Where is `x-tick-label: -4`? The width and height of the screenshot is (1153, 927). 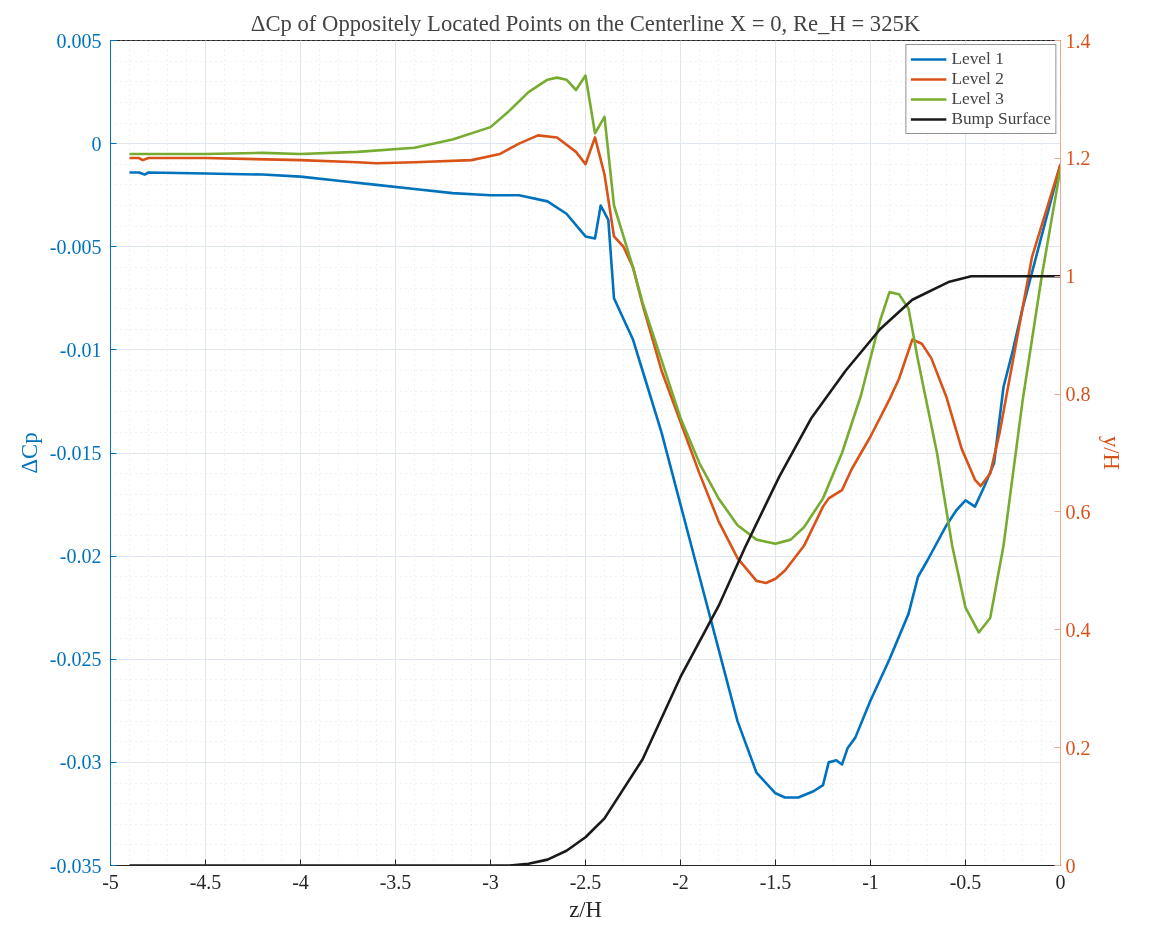
x-tick-label: -4 is located at coordinates (300, 881).